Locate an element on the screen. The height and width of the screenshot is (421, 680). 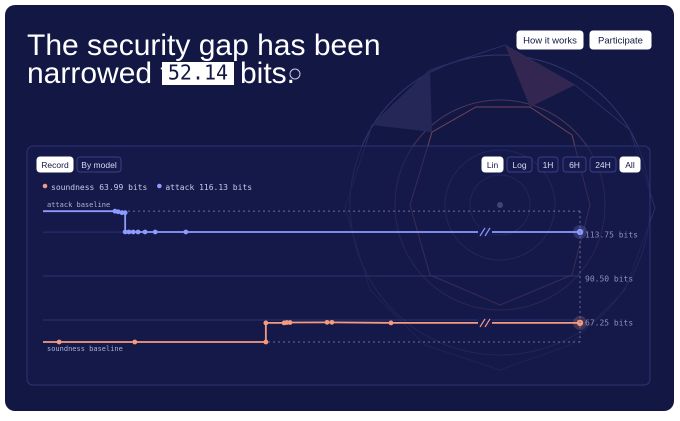
button-label: How it works is located at coordinates (550, 41).